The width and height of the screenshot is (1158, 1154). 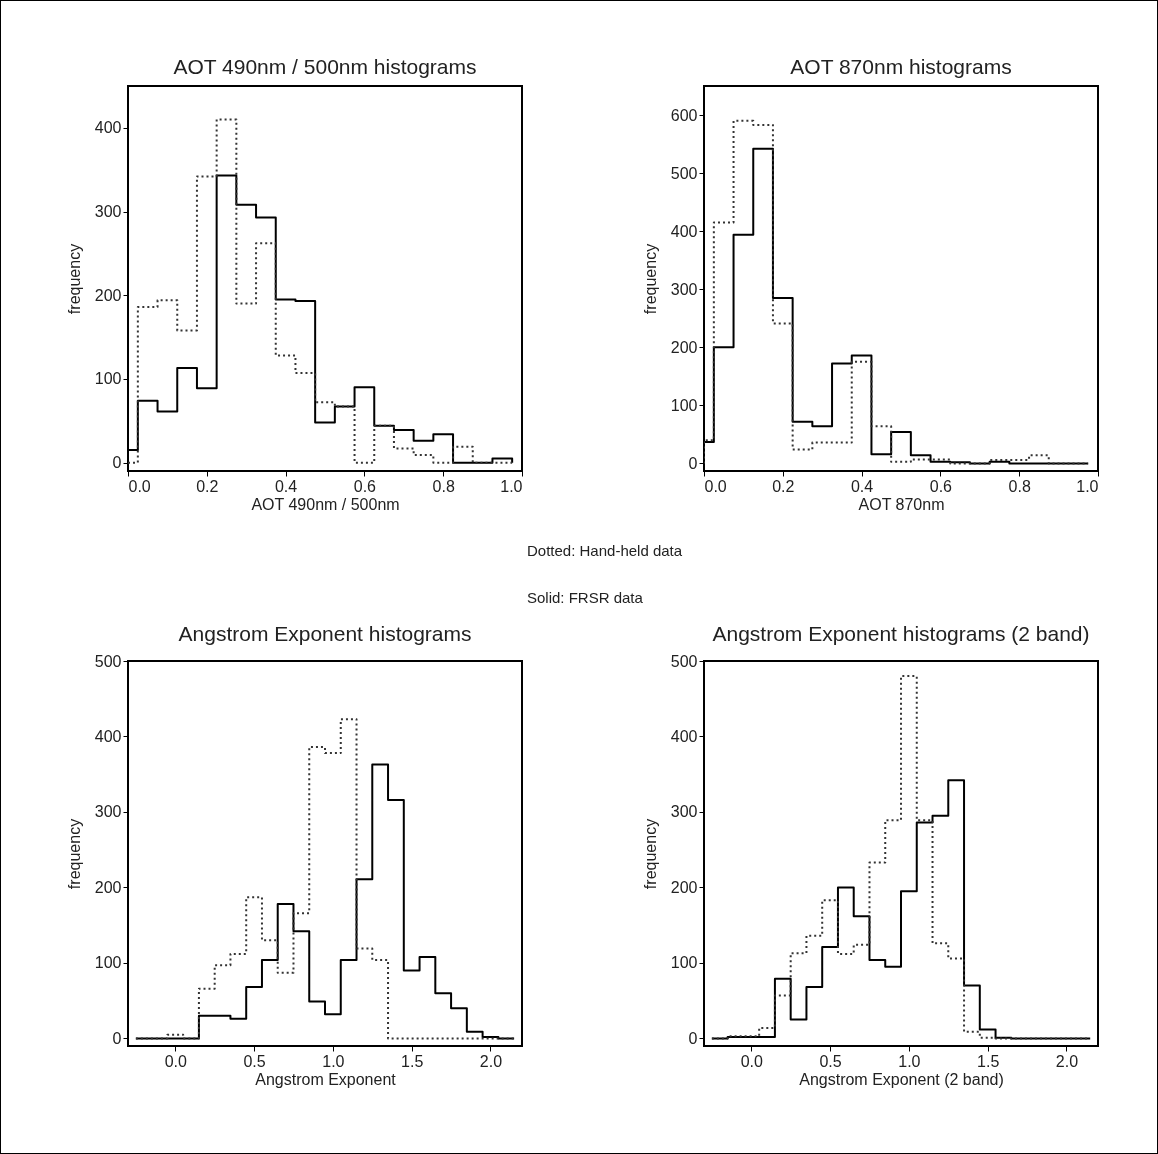 What do you see at coordinates (605, 550) in the screenshot?
I see `text: Dotted: Hand-held data` at bounding box center [605, 550].